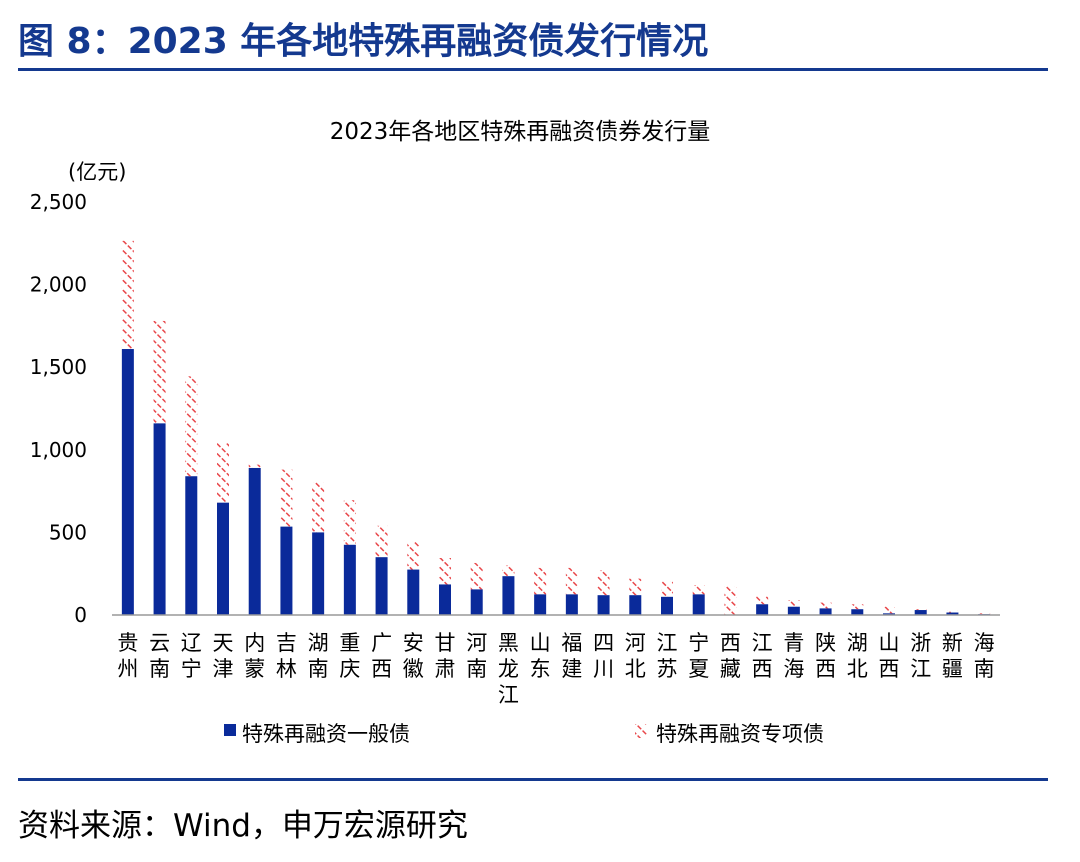  What do you see at coordinates (762, 656) in the screenshot?
I see `x-tick-label: 江西` at bounding box center [762, 656].